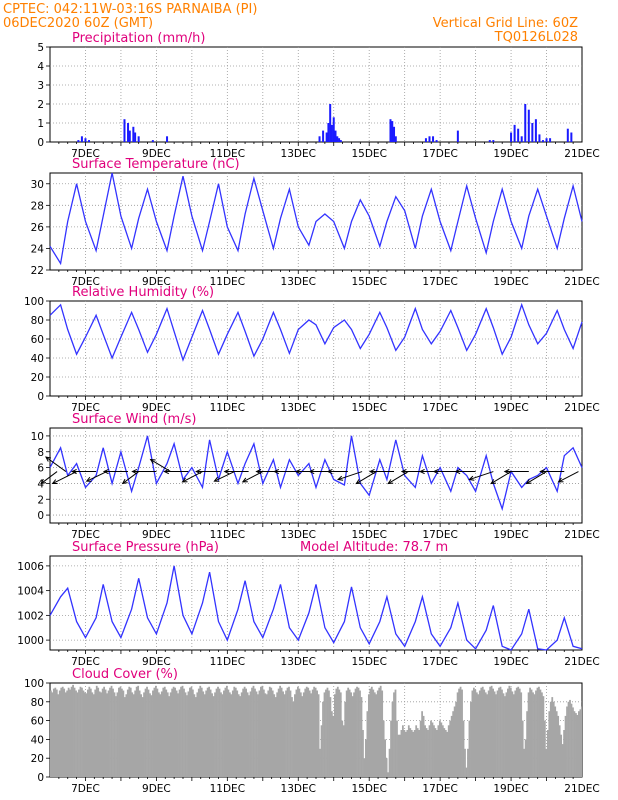  Describe the element at coordinates (536, 37) in the screenshot. I see `header-model-id: TQ0126L028` at that location.